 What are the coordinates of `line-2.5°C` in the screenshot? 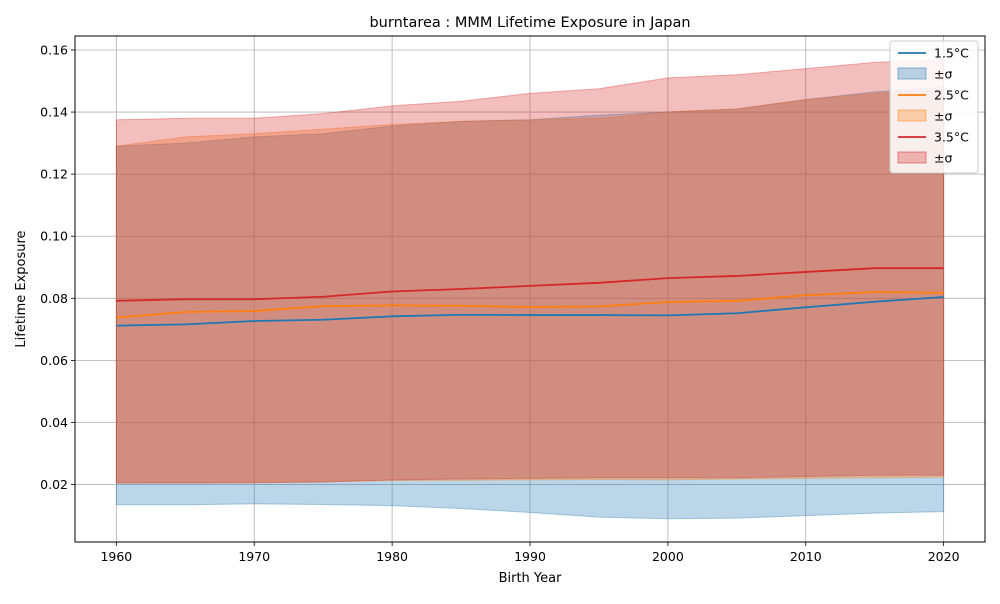 It's located at (530, 305).